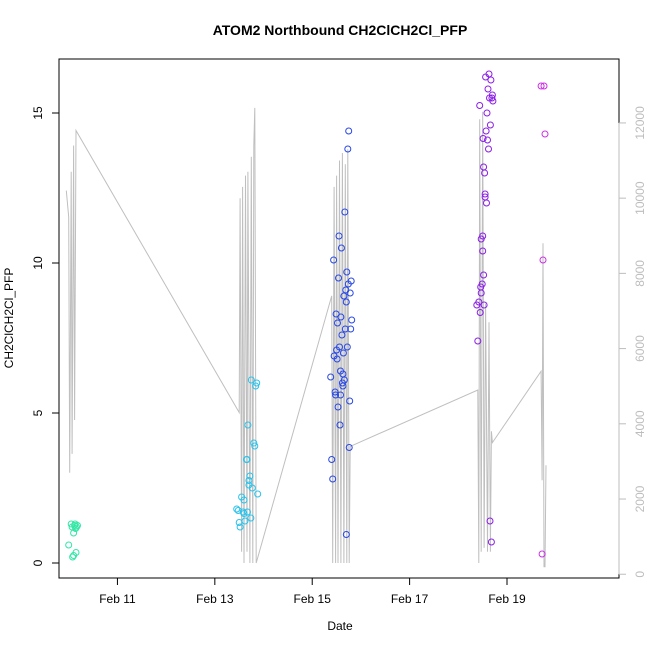 Image resolution: width=650 pixels, height=650 pixels. What do you see at coordinates (640, 574) in the screenshot?
I see `y2-tick-label: 0` at bounding box center [640, 574].